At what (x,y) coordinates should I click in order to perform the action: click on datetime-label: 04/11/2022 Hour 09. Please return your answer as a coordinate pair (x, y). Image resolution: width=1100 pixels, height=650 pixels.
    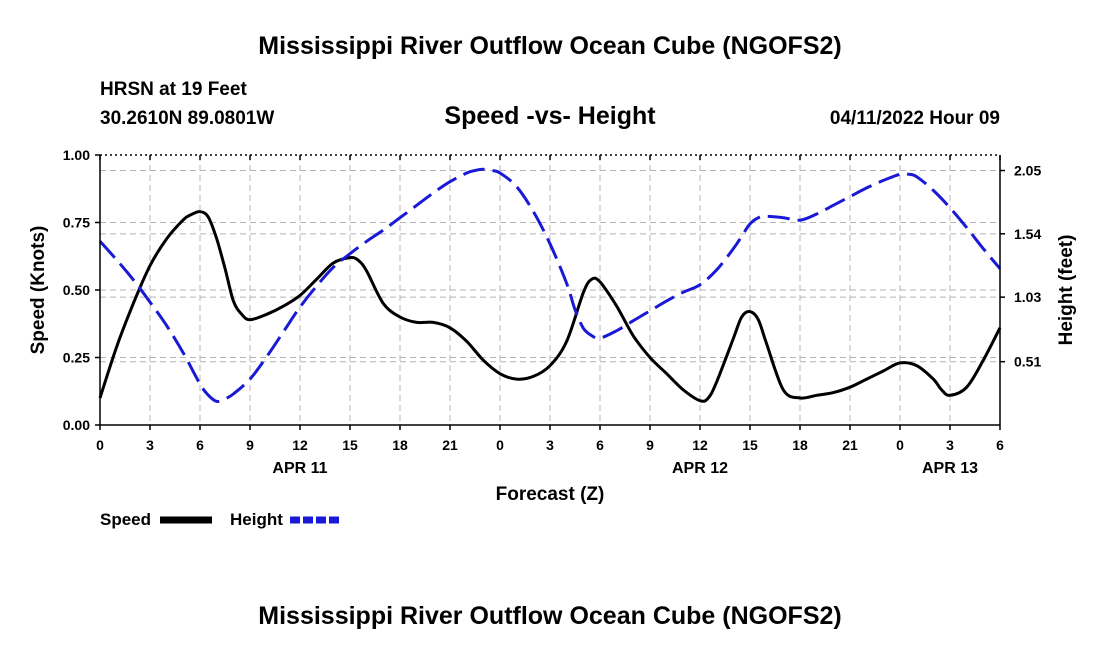
    Looking at the image, I should click on (915, 118).